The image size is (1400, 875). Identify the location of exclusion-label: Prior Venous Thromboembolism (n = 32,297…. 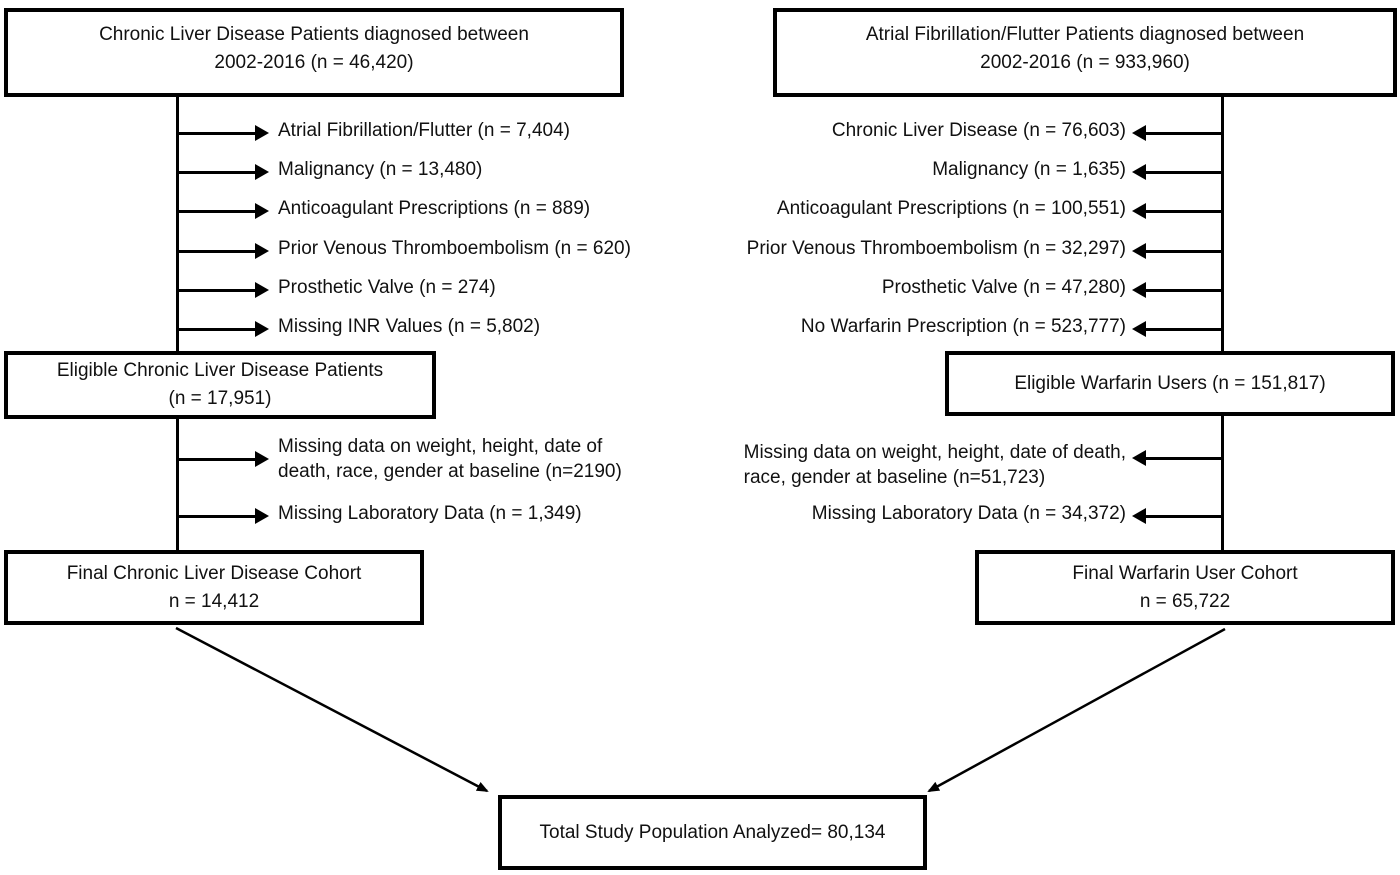
(936, 248).